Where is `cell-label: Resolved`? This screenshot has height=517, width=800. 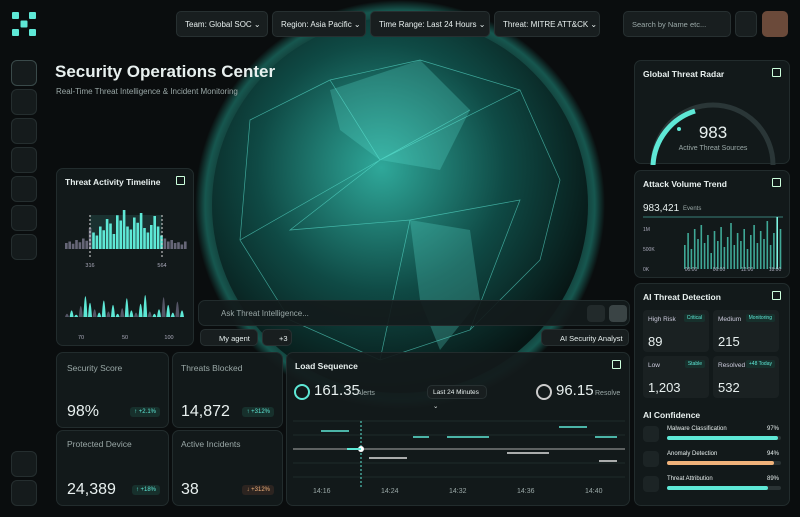
cell-label: Resolved is located at coordinates (732, 365).